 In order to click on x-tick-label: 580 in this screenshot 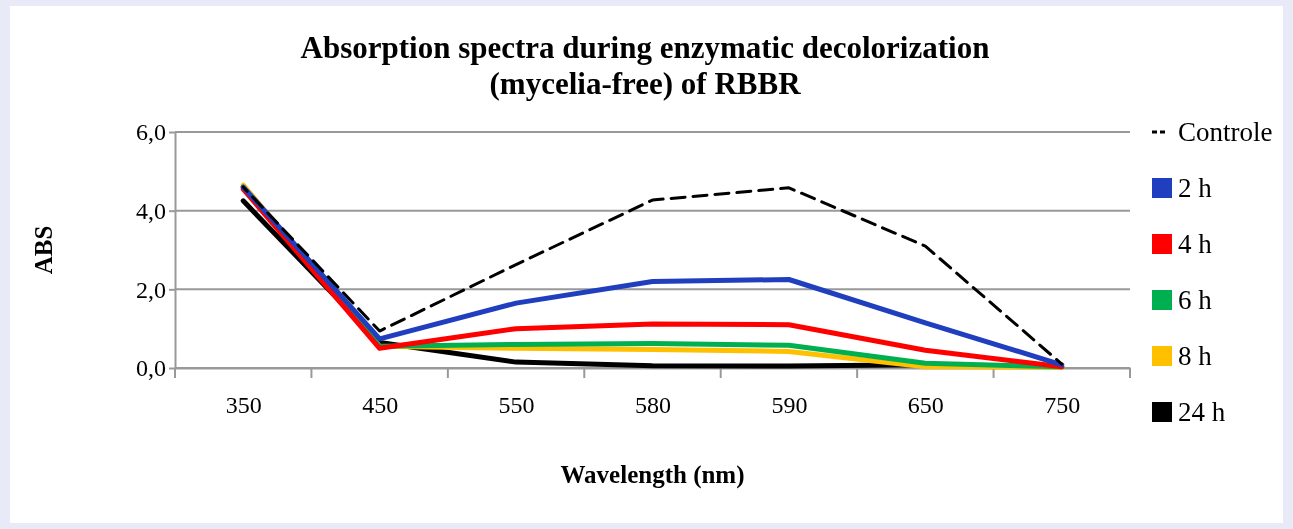, I will do `click(653, 405)`.